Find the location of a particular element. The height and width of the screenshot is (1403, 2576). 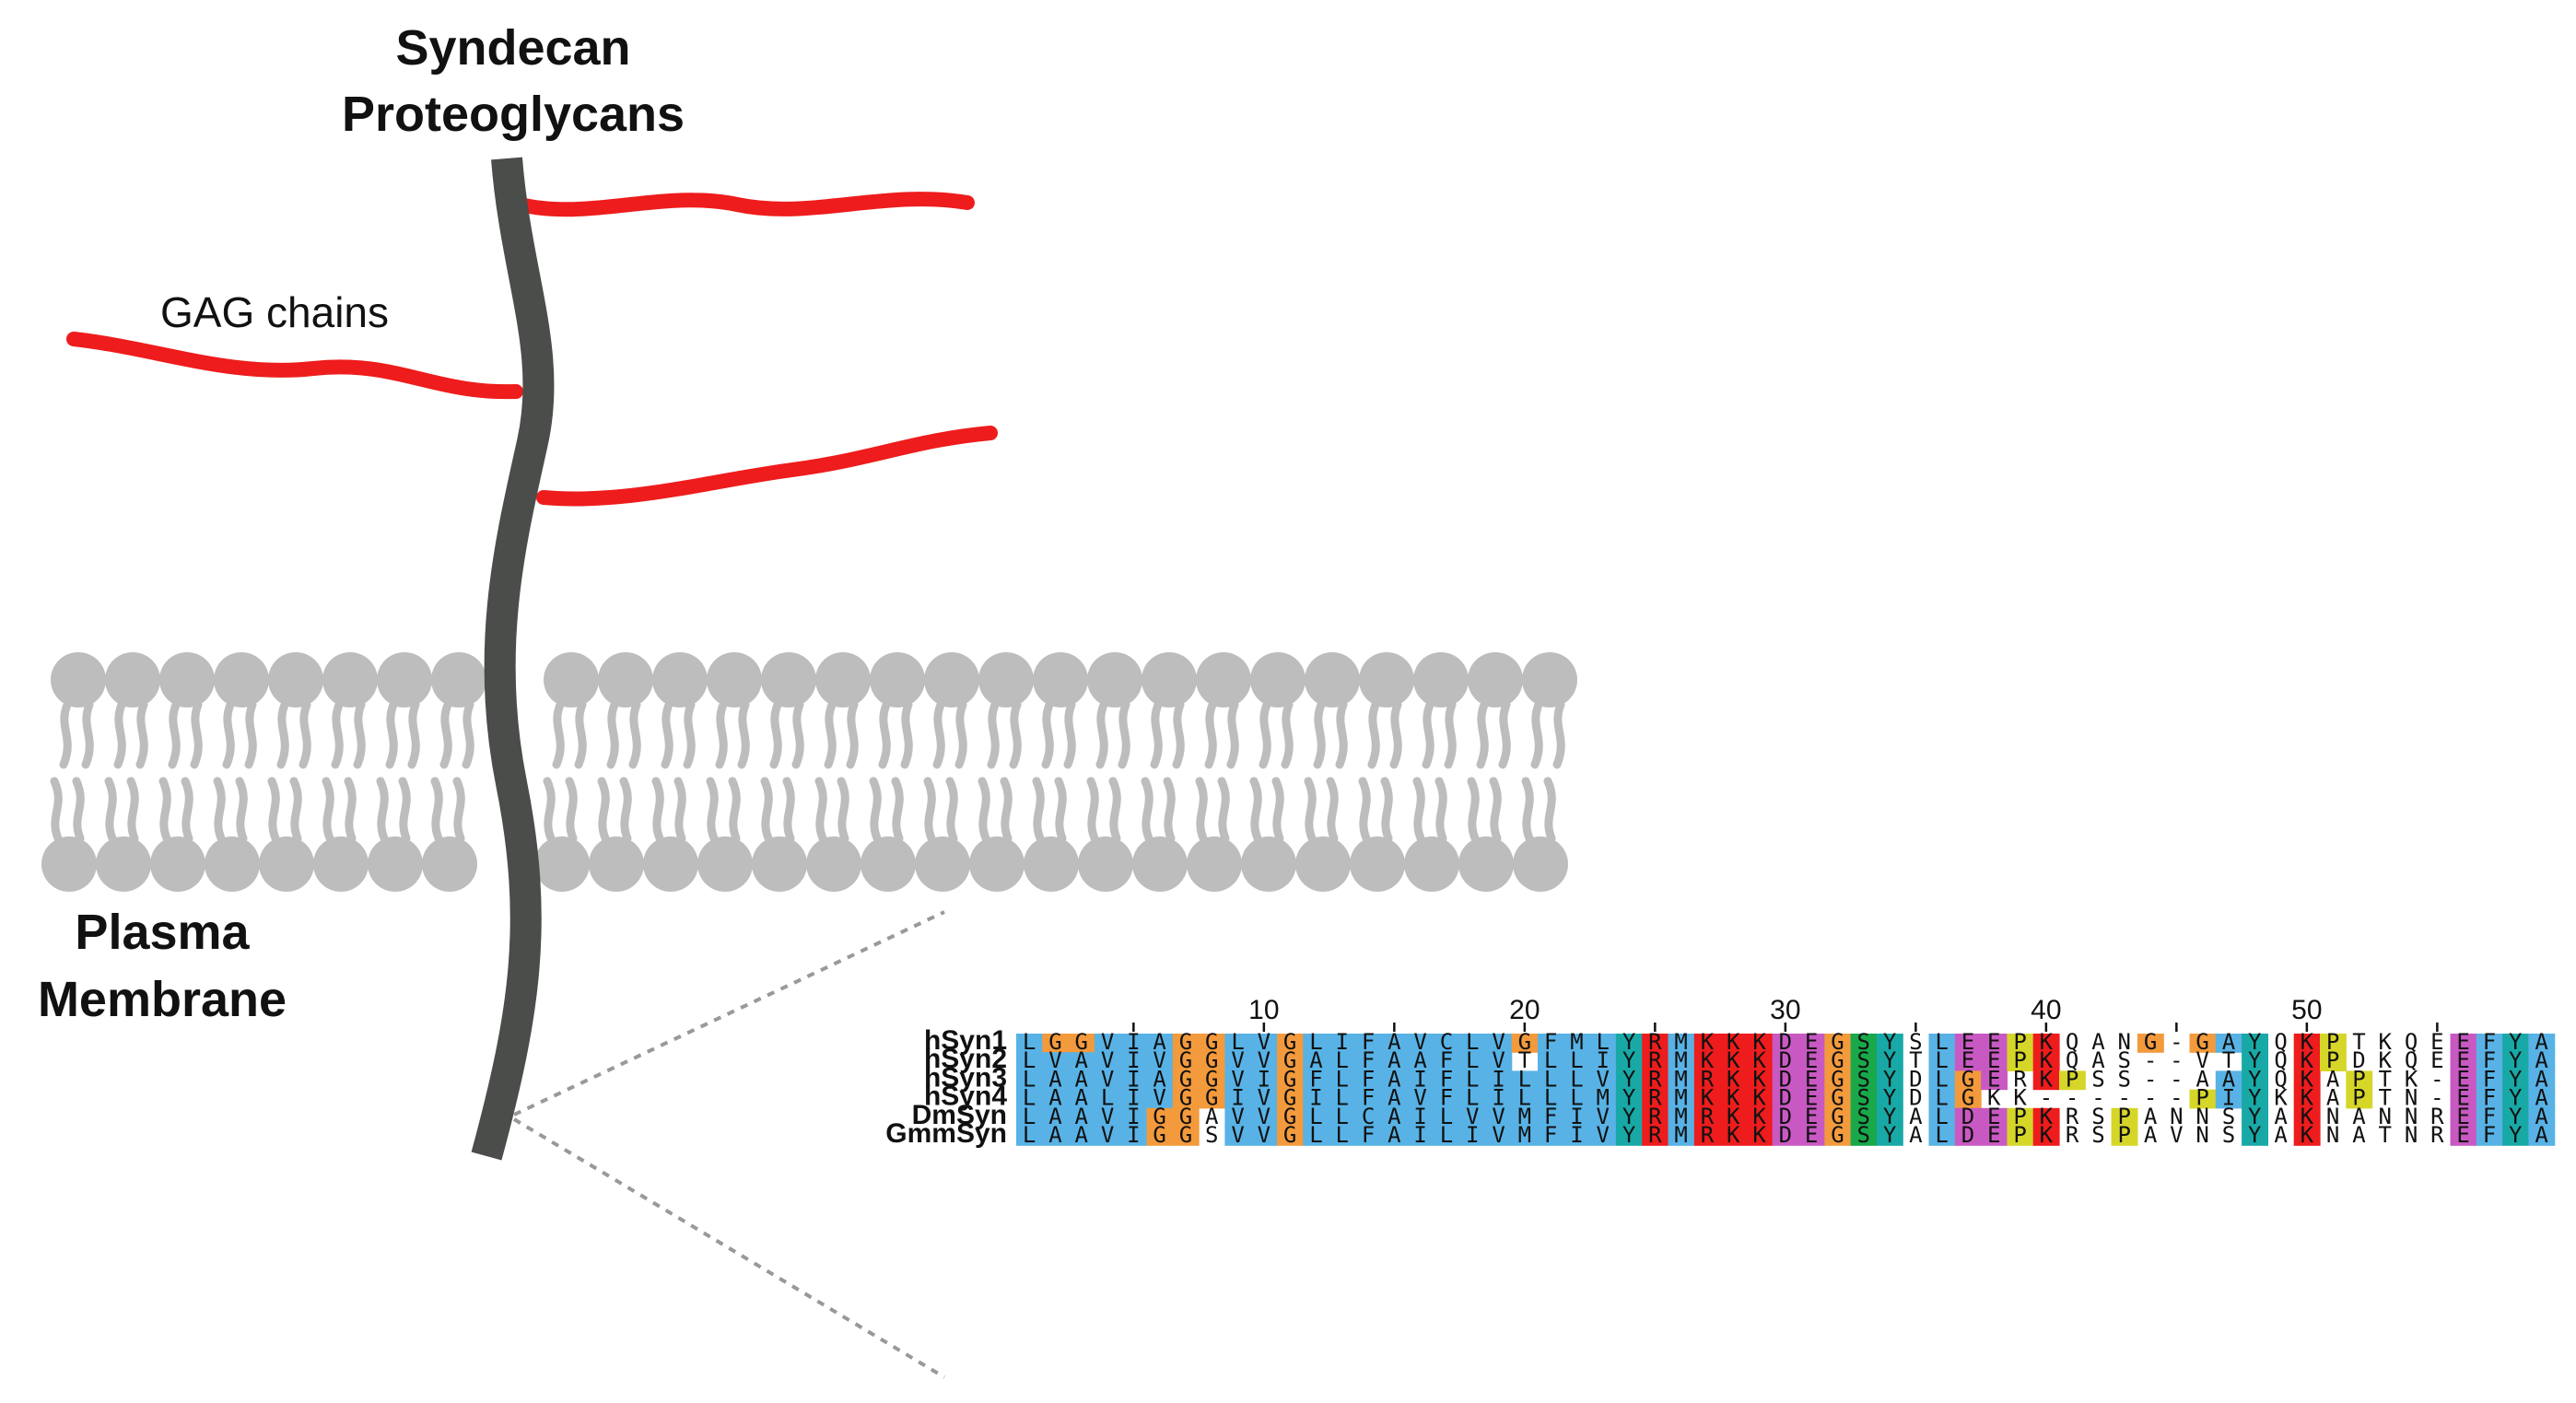

proteoglycan-label-line1: Syndecan is located at coordinates (512, 48).